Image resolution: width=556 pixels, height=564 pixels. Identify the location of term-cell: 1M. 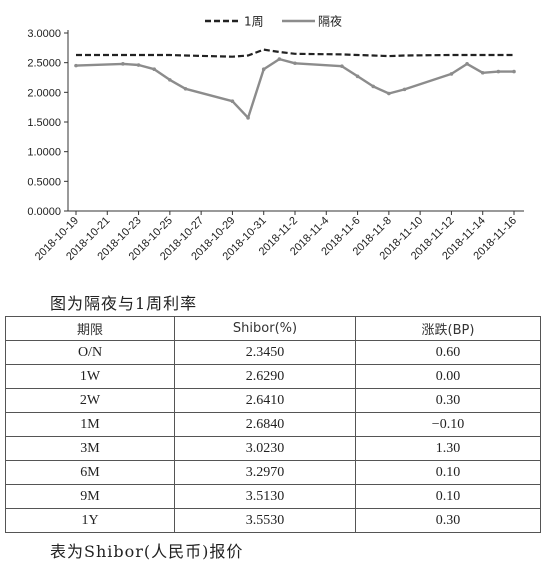
(90, 424).